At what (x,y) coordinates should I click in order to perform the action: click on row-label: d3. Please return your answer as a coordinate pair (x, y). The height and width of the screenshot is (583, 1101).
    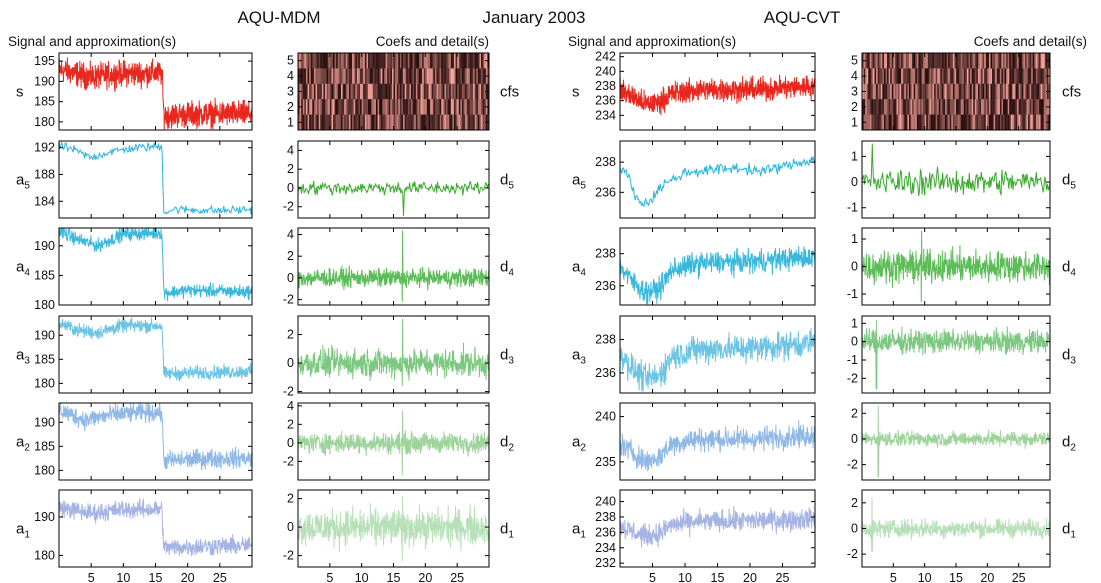
    Looking at the image, I should click on (507, 357).